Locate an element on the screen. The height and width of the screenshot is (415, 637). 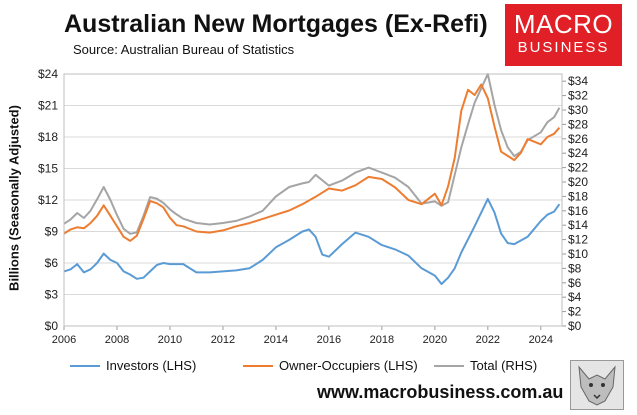
right-tick-label: $18 is located at coordinates (578, 196).